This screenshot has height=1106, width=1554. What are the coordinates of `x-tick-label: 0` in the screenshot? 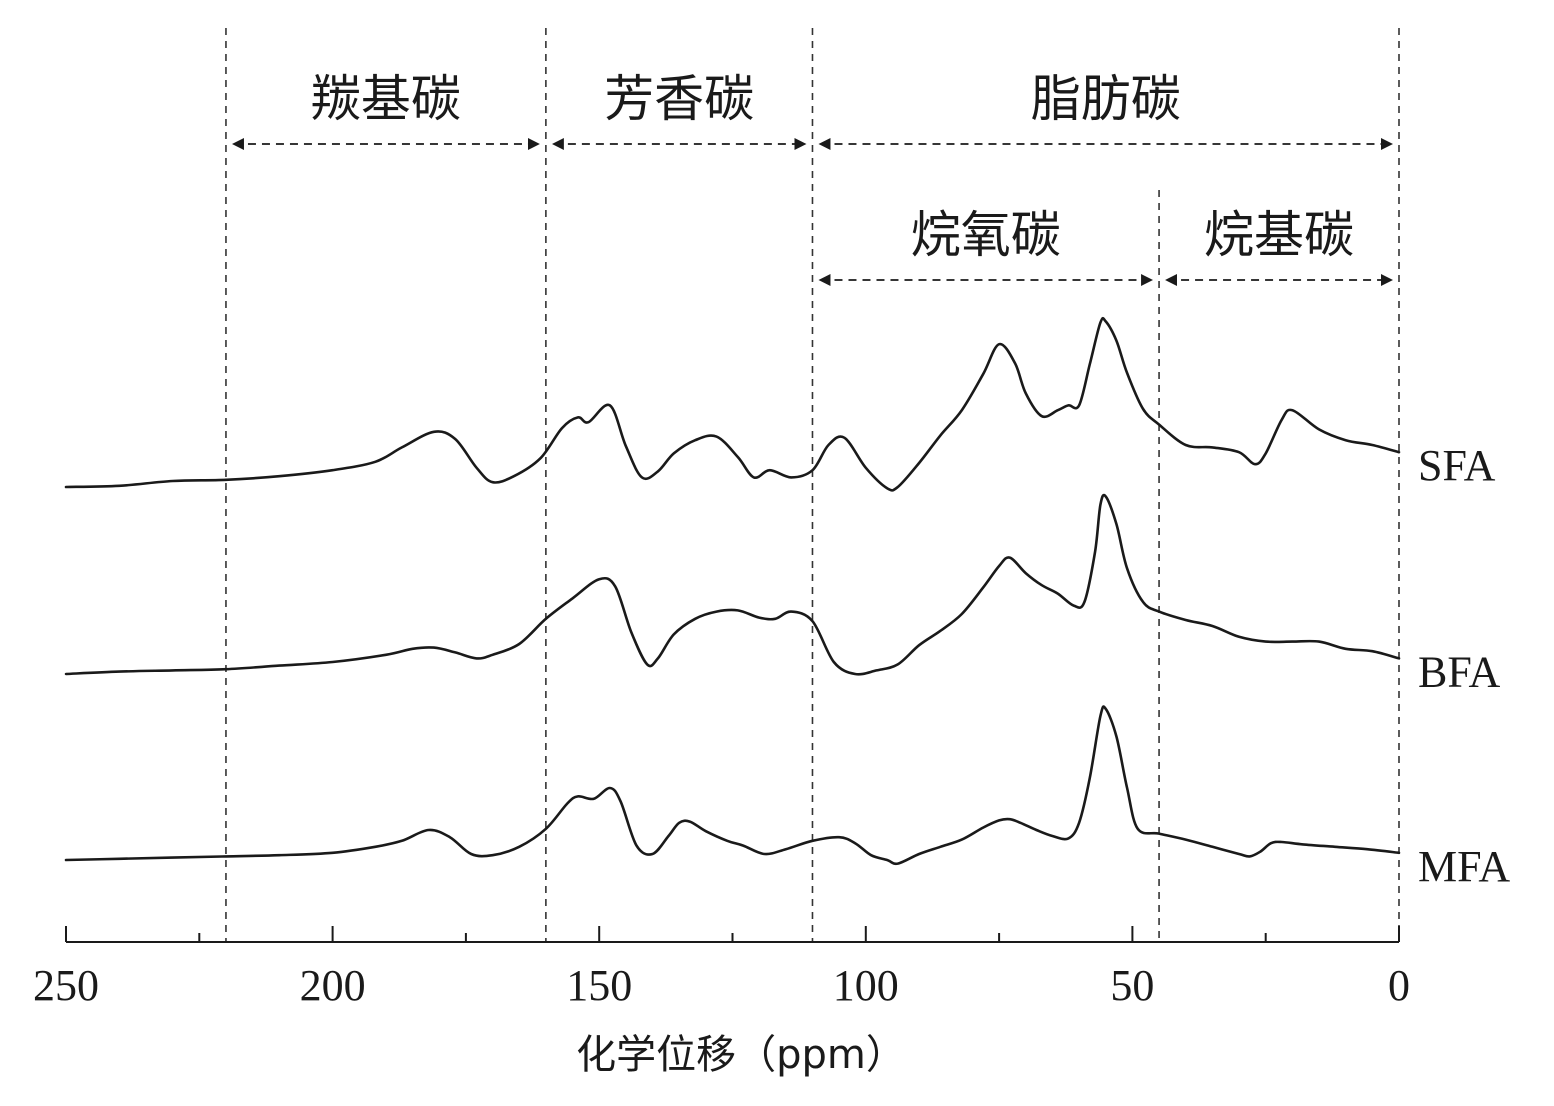 It's located at (1399, 985).